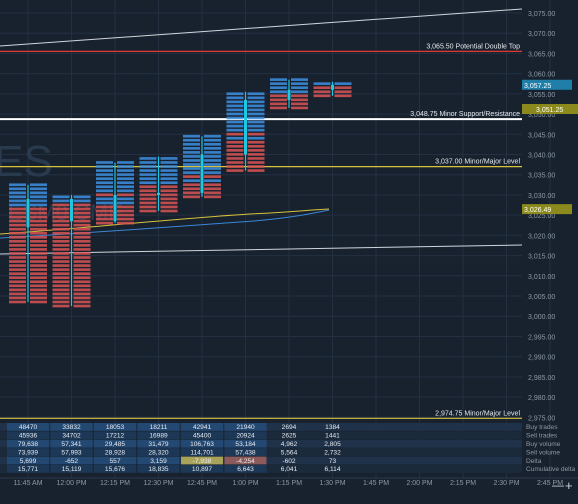  I want to click on level-label: 3,037.00 Minor/Major Level, so click(477, 162).